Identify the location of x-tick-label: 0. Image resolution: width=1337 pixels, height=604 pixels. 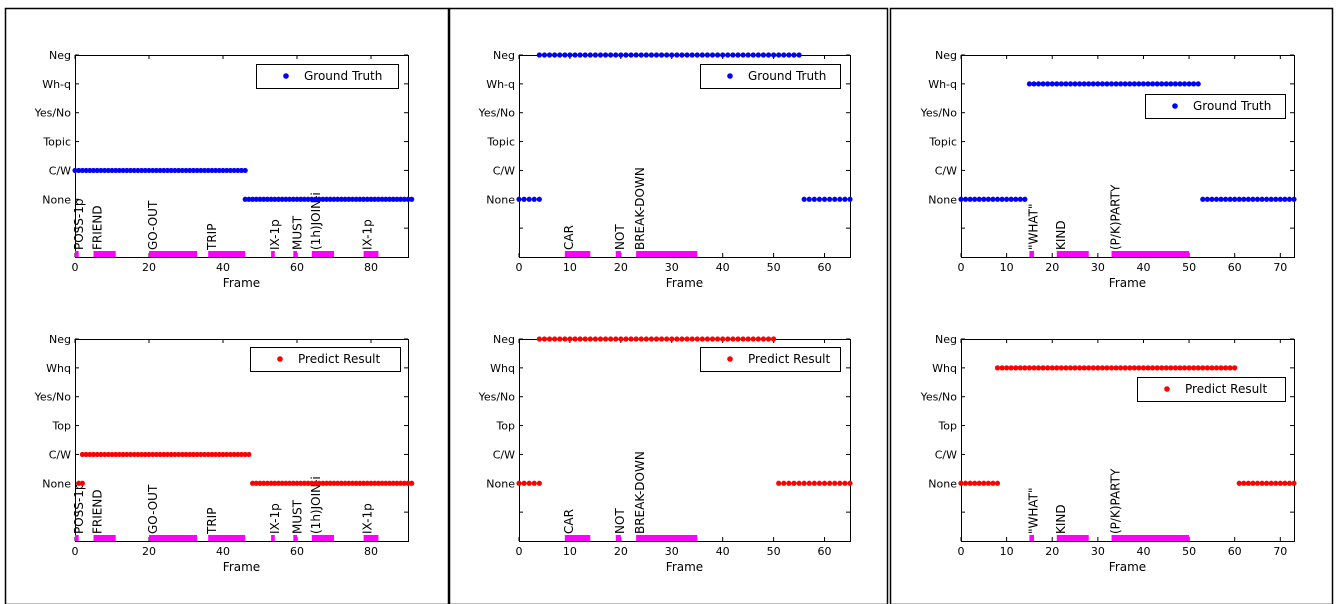
(75, 267).